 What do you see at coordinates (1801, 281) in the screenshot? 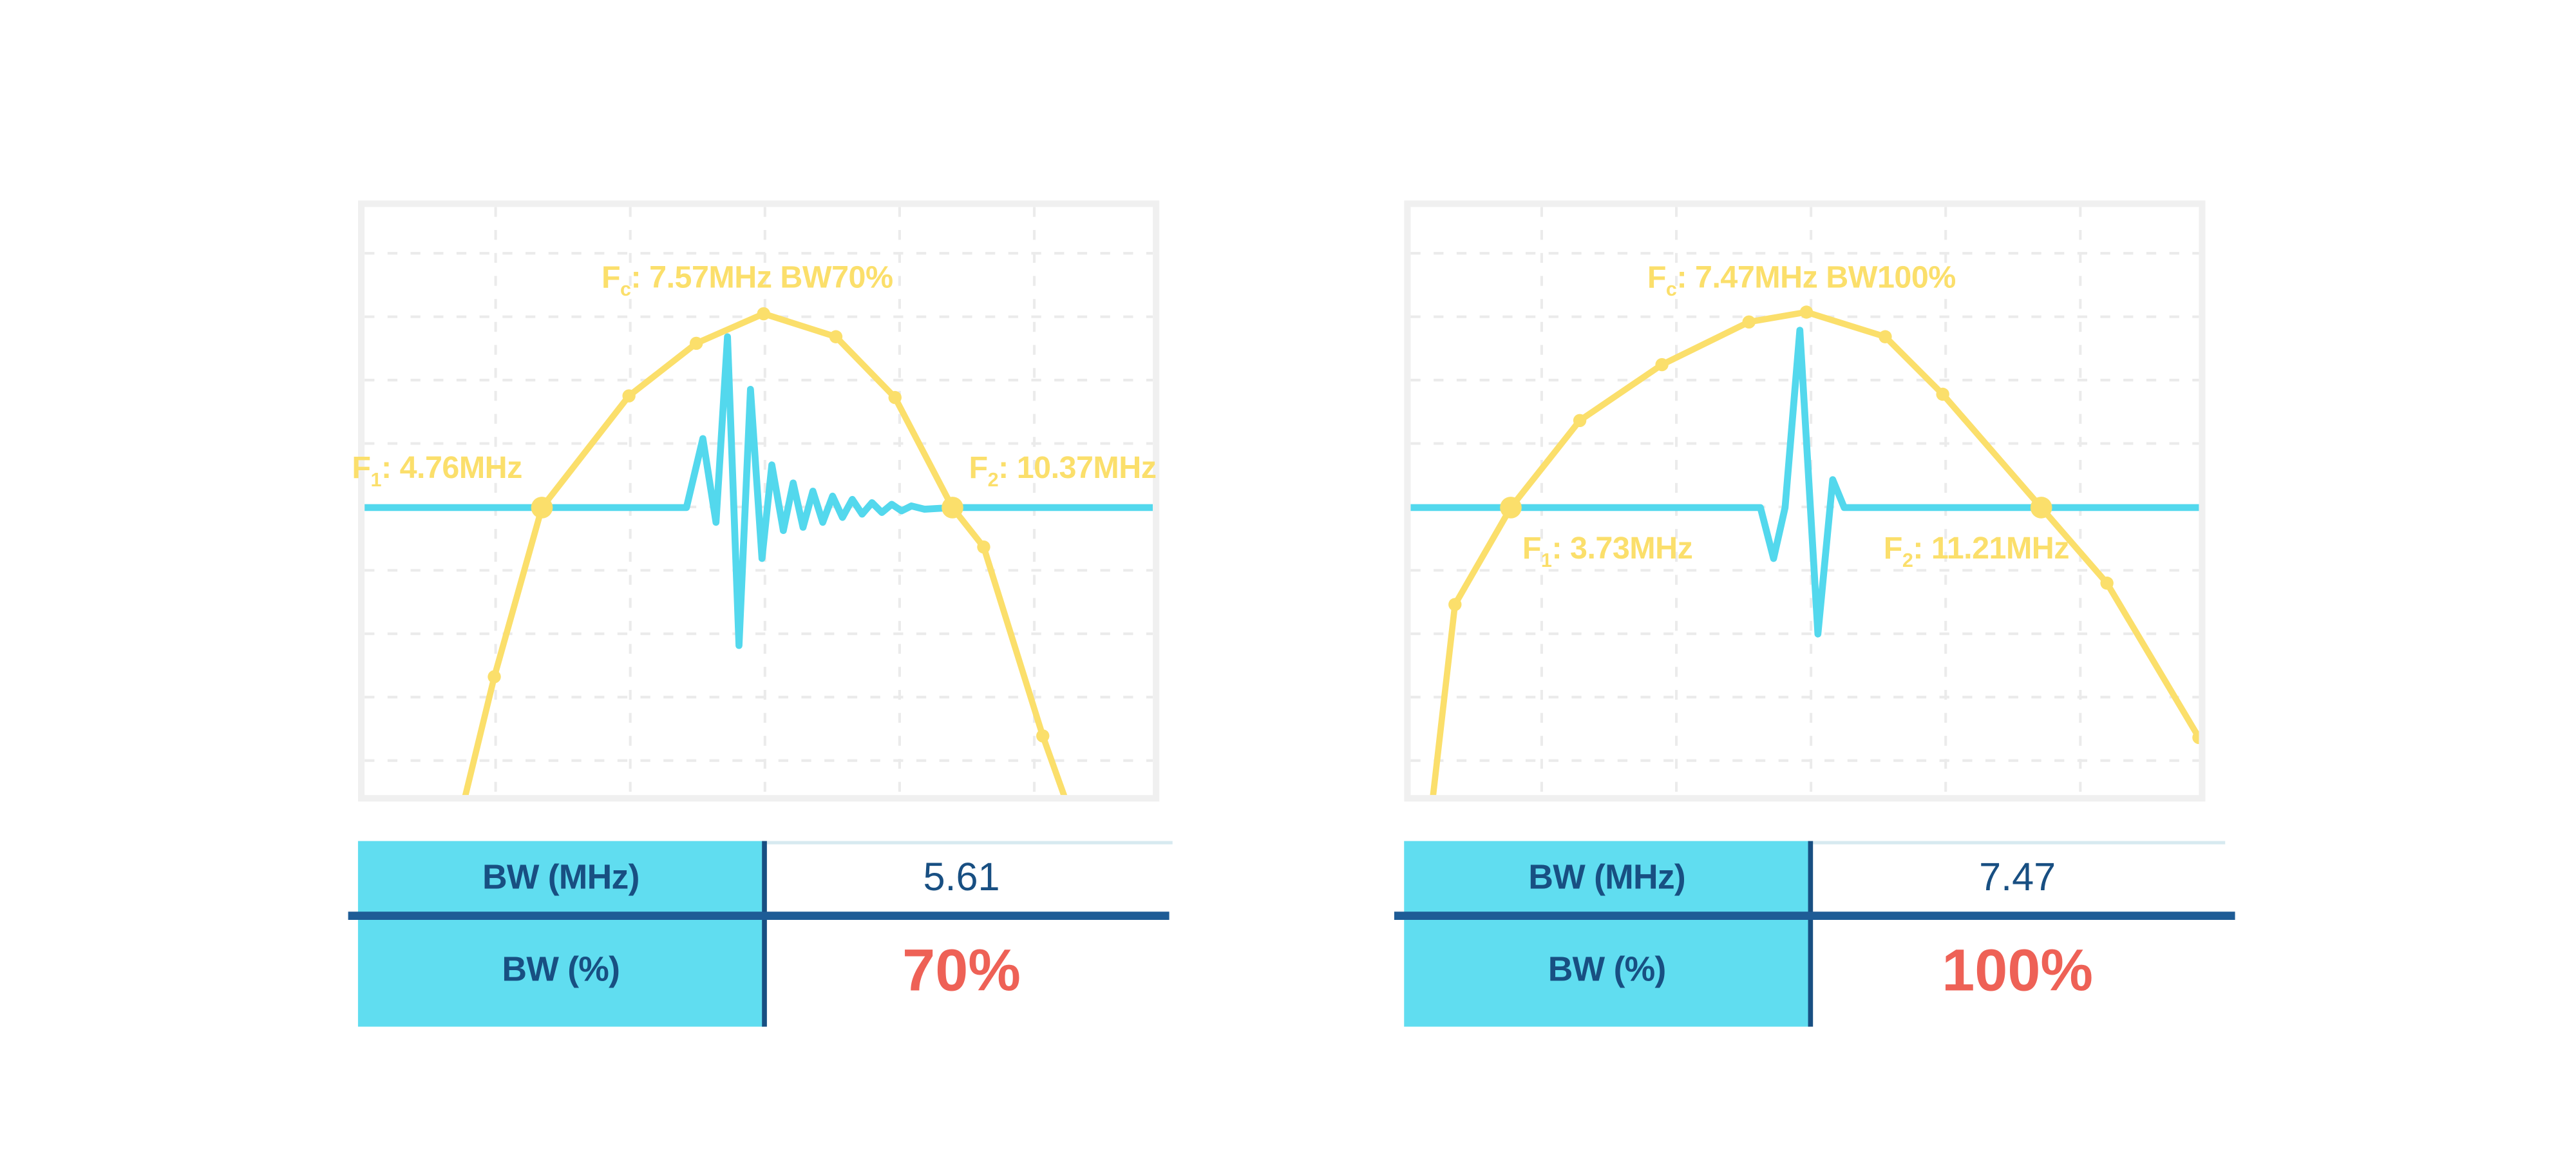
I see `fc-annotation: Fc: 7.47MHz BW100%` at bounding box center [1801, 281].